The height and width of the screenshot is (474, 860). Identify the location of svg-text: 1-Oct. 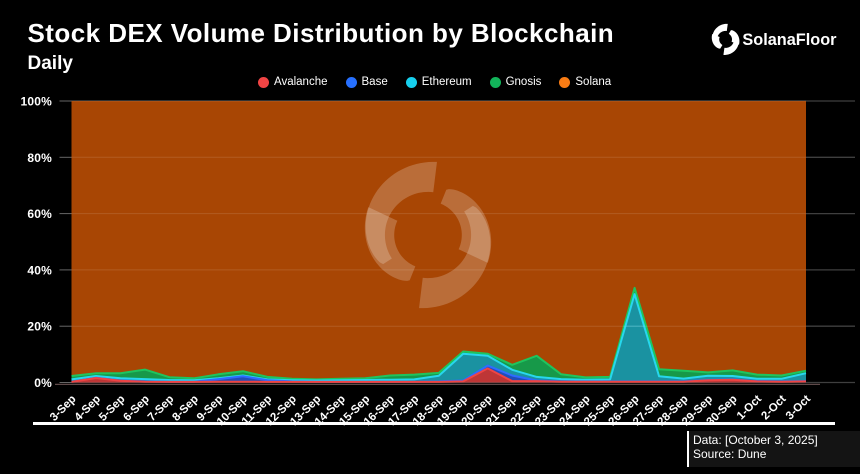
(749, 407).